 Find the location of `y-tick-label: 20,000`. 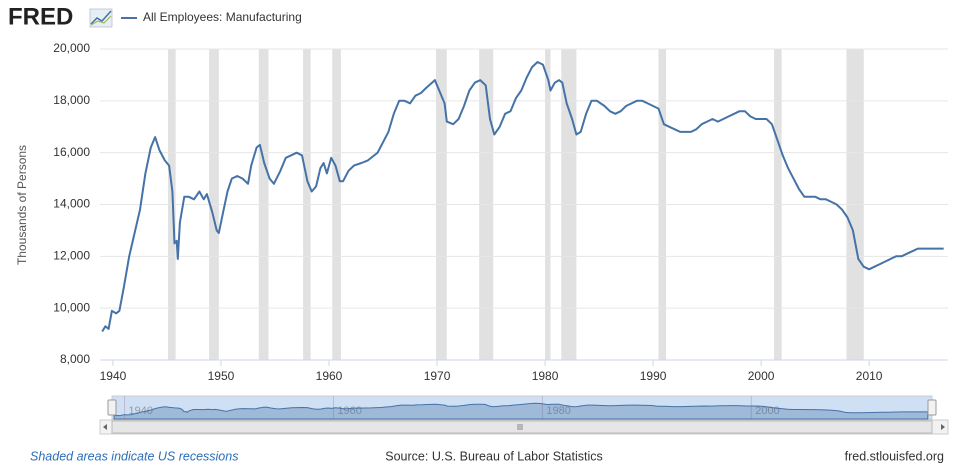

y-tick-label: 20,000 is located at coordinates (71, 48).